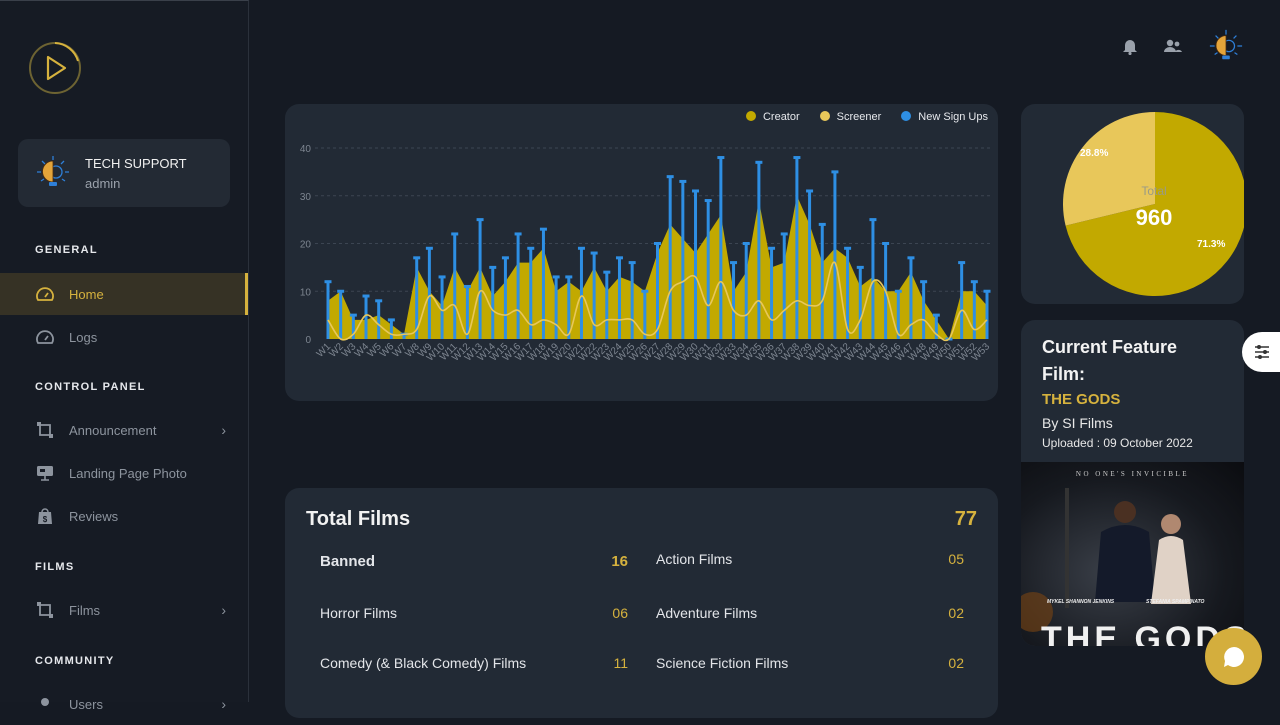 This screenshot has height=725, width=1280. I want to click on sidebar-item-label: Landing Page Photo, so click(128, 473).